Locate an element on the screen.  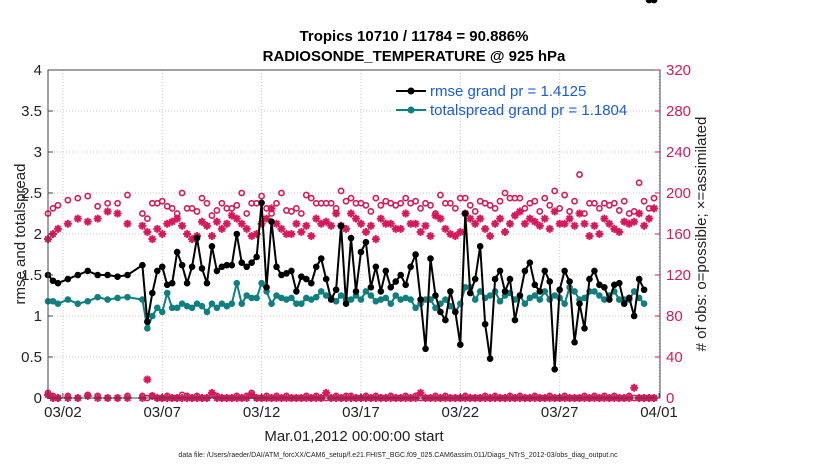
y-tick-label: 4 is located at coordinates (38, 70).